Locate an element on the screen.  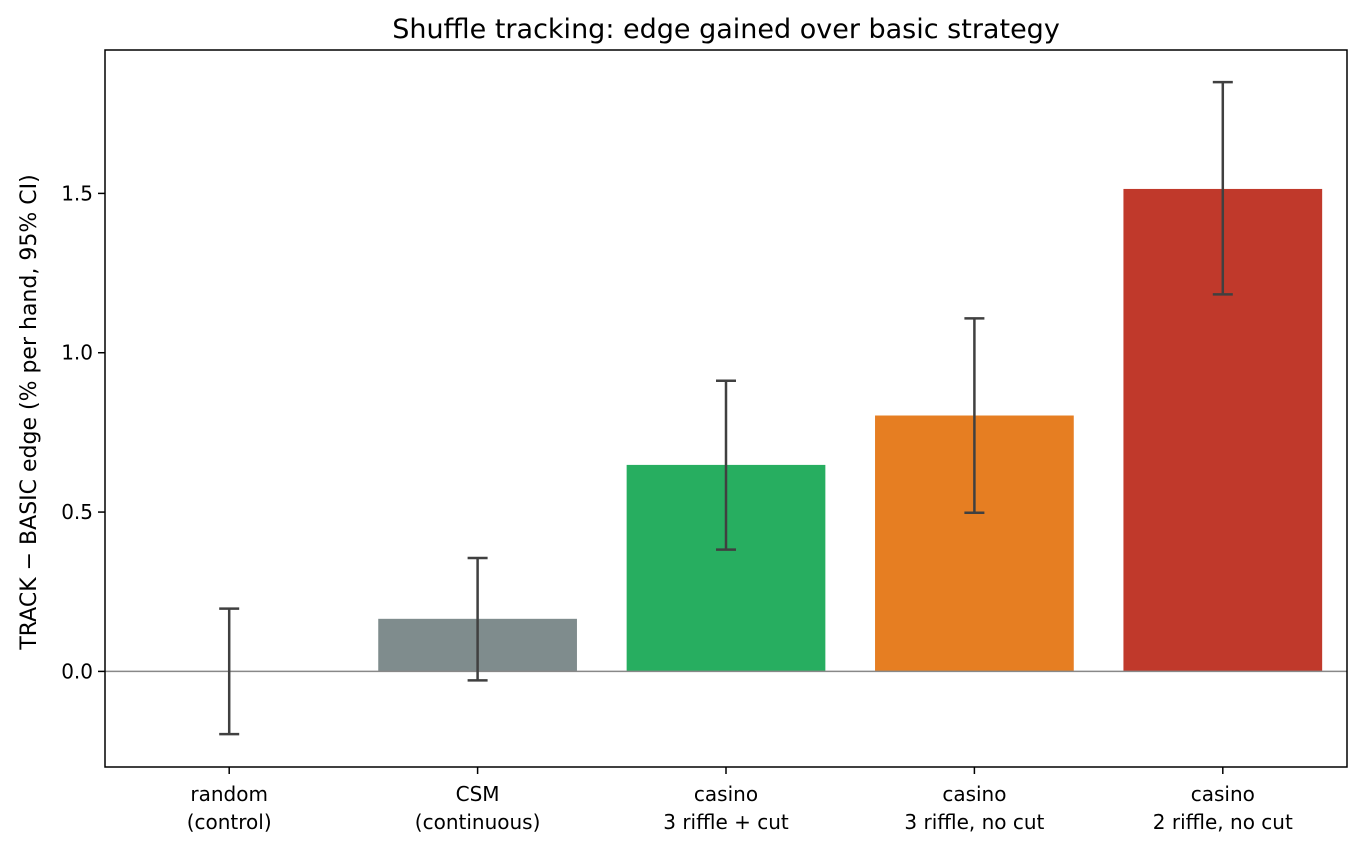
y-tick-label: 0.5 is located at coordinates (77, 512).